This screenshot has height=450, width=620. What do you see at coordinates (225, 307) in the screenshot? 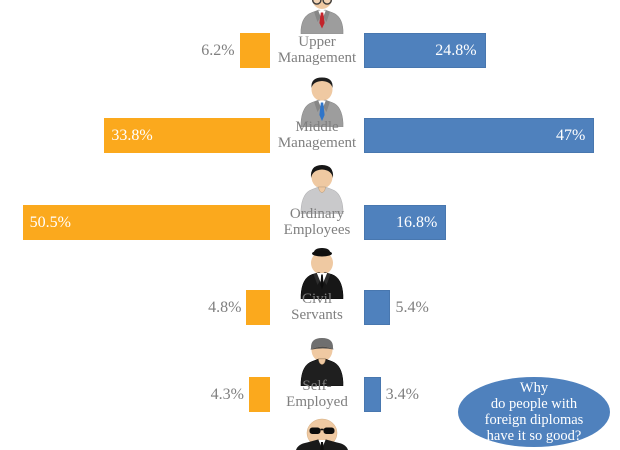
I see `left-bar-value: 4.8%` at bounding box center [225, 307].